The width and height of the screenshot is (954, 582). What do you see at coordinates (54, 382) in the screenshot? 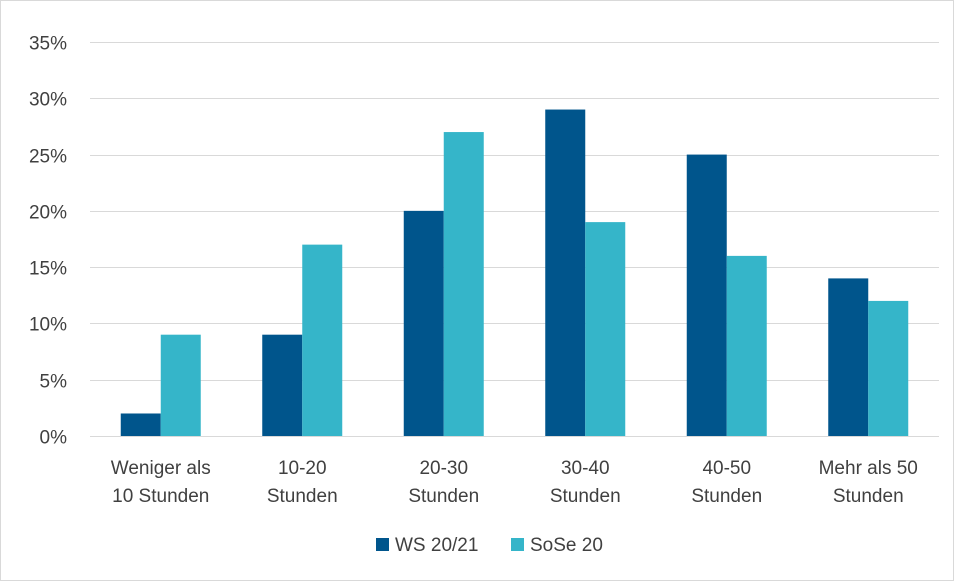
I see `y-tick-label: 5%` at bounding box center [54, 382].